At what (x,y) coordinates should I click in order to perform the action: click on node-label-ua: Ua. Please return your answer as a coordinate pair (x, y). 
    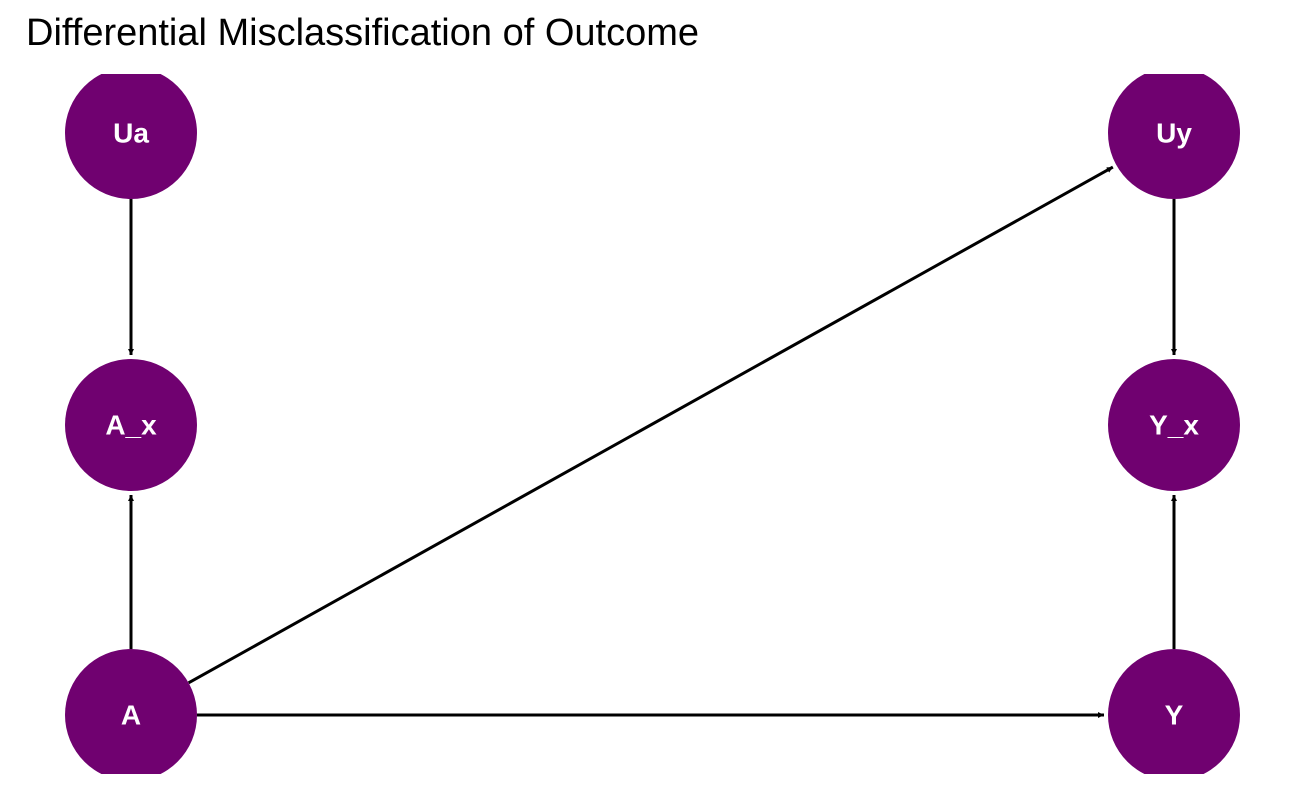
    Looking at the image, I should click on (131, 133).